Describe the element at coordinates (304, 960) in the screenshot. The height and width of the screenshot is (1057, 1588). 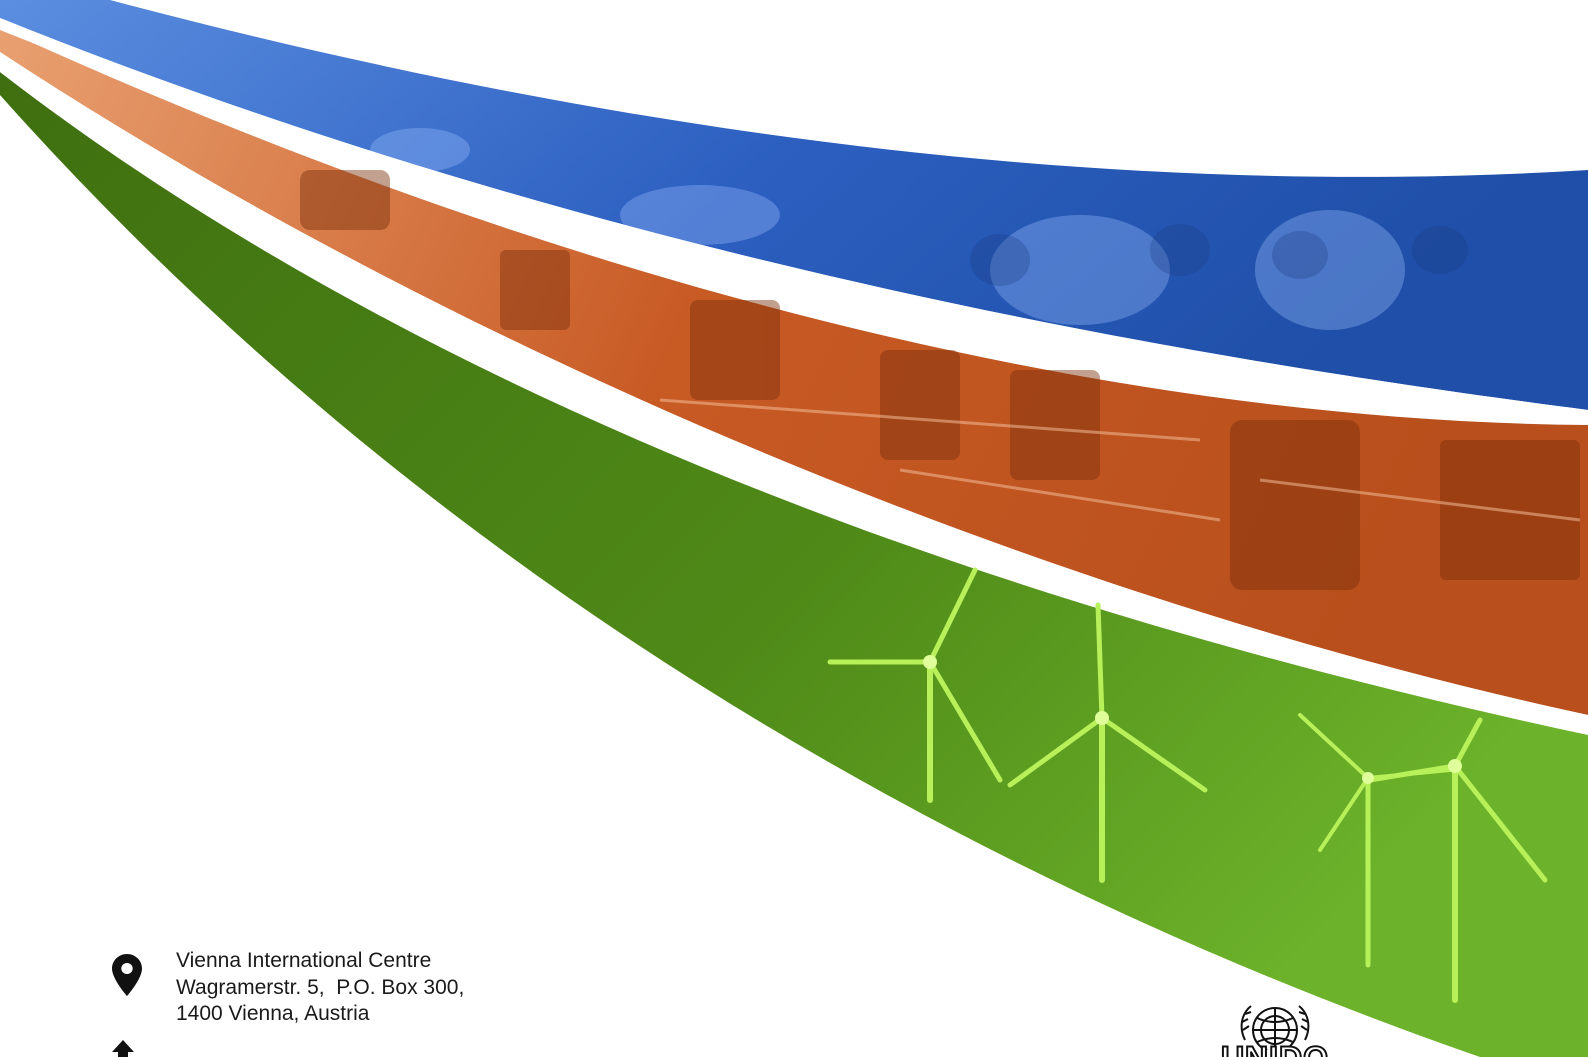
I see `address-line-1: Vienna International Centre` at that location.